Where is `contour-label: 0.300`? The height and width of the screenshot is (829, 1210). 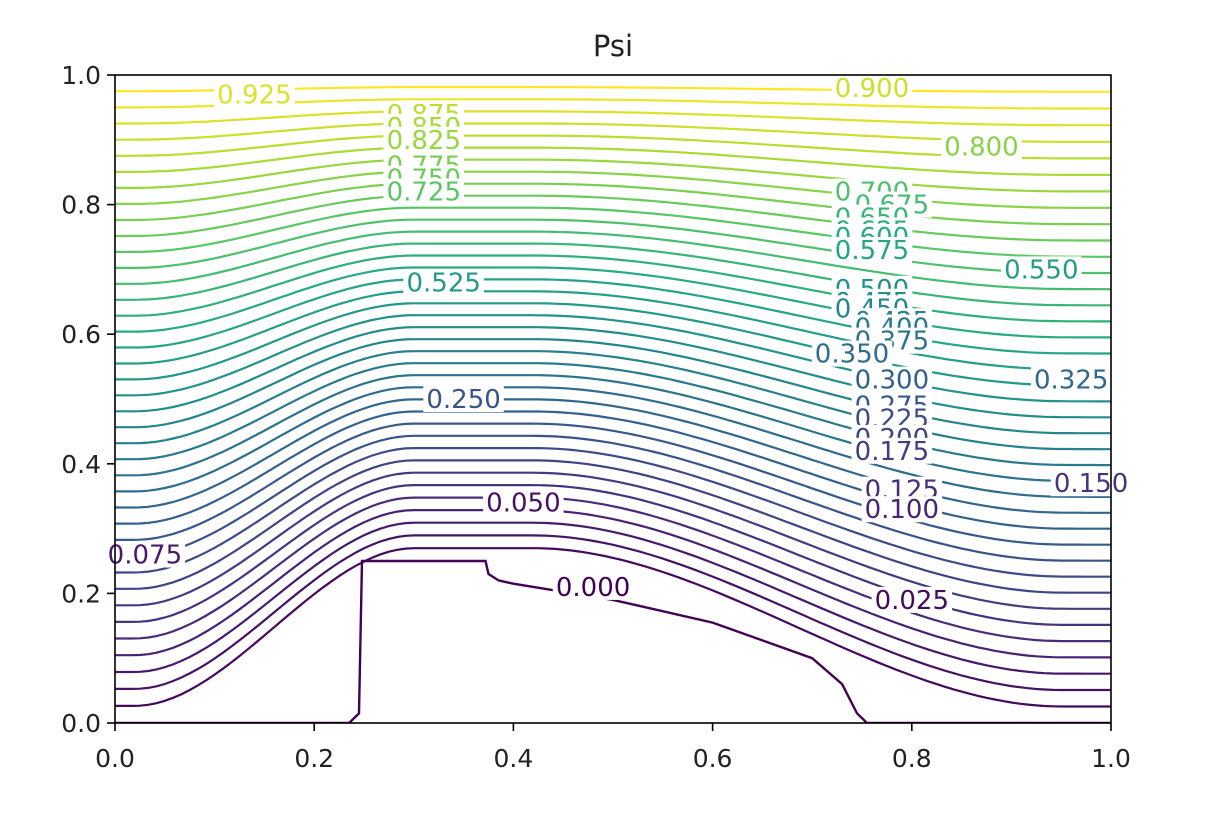 contour-label: 0.300 is located at coordinates (892, 381).